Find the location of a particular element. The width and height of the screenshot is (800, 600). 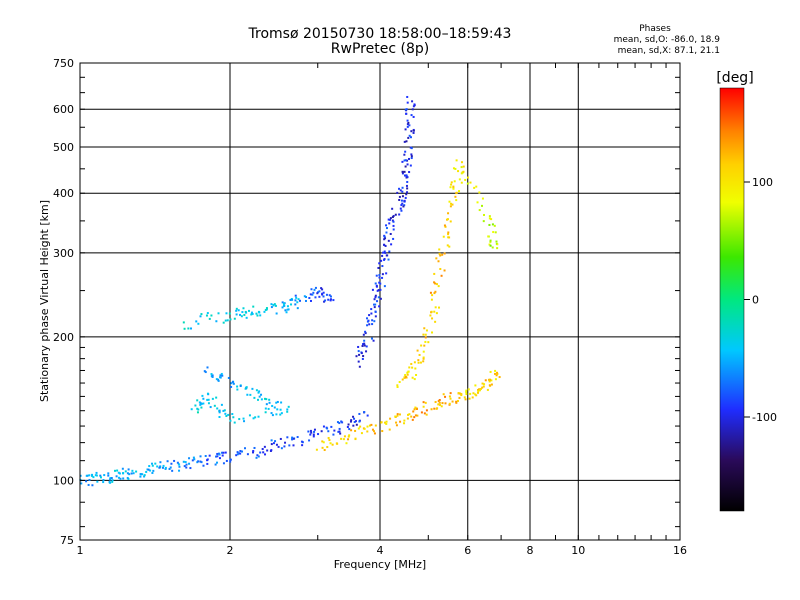

stats-line-o: mean, sd,O: -86.0, 18.9 is located at coordinates (667, 40).